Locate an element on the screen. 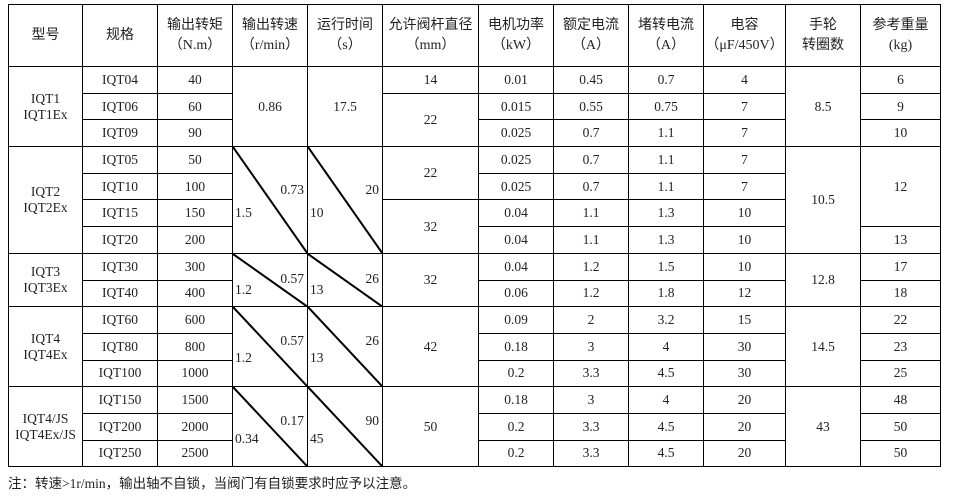  range-high-value: 20 is located at coordinates (372, 190).